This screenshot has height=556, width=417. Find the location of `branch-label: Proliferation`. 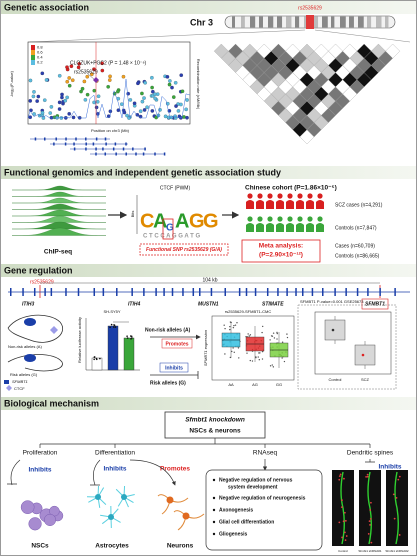

branch-label: Proliferation is located at coordinates (40, 453).